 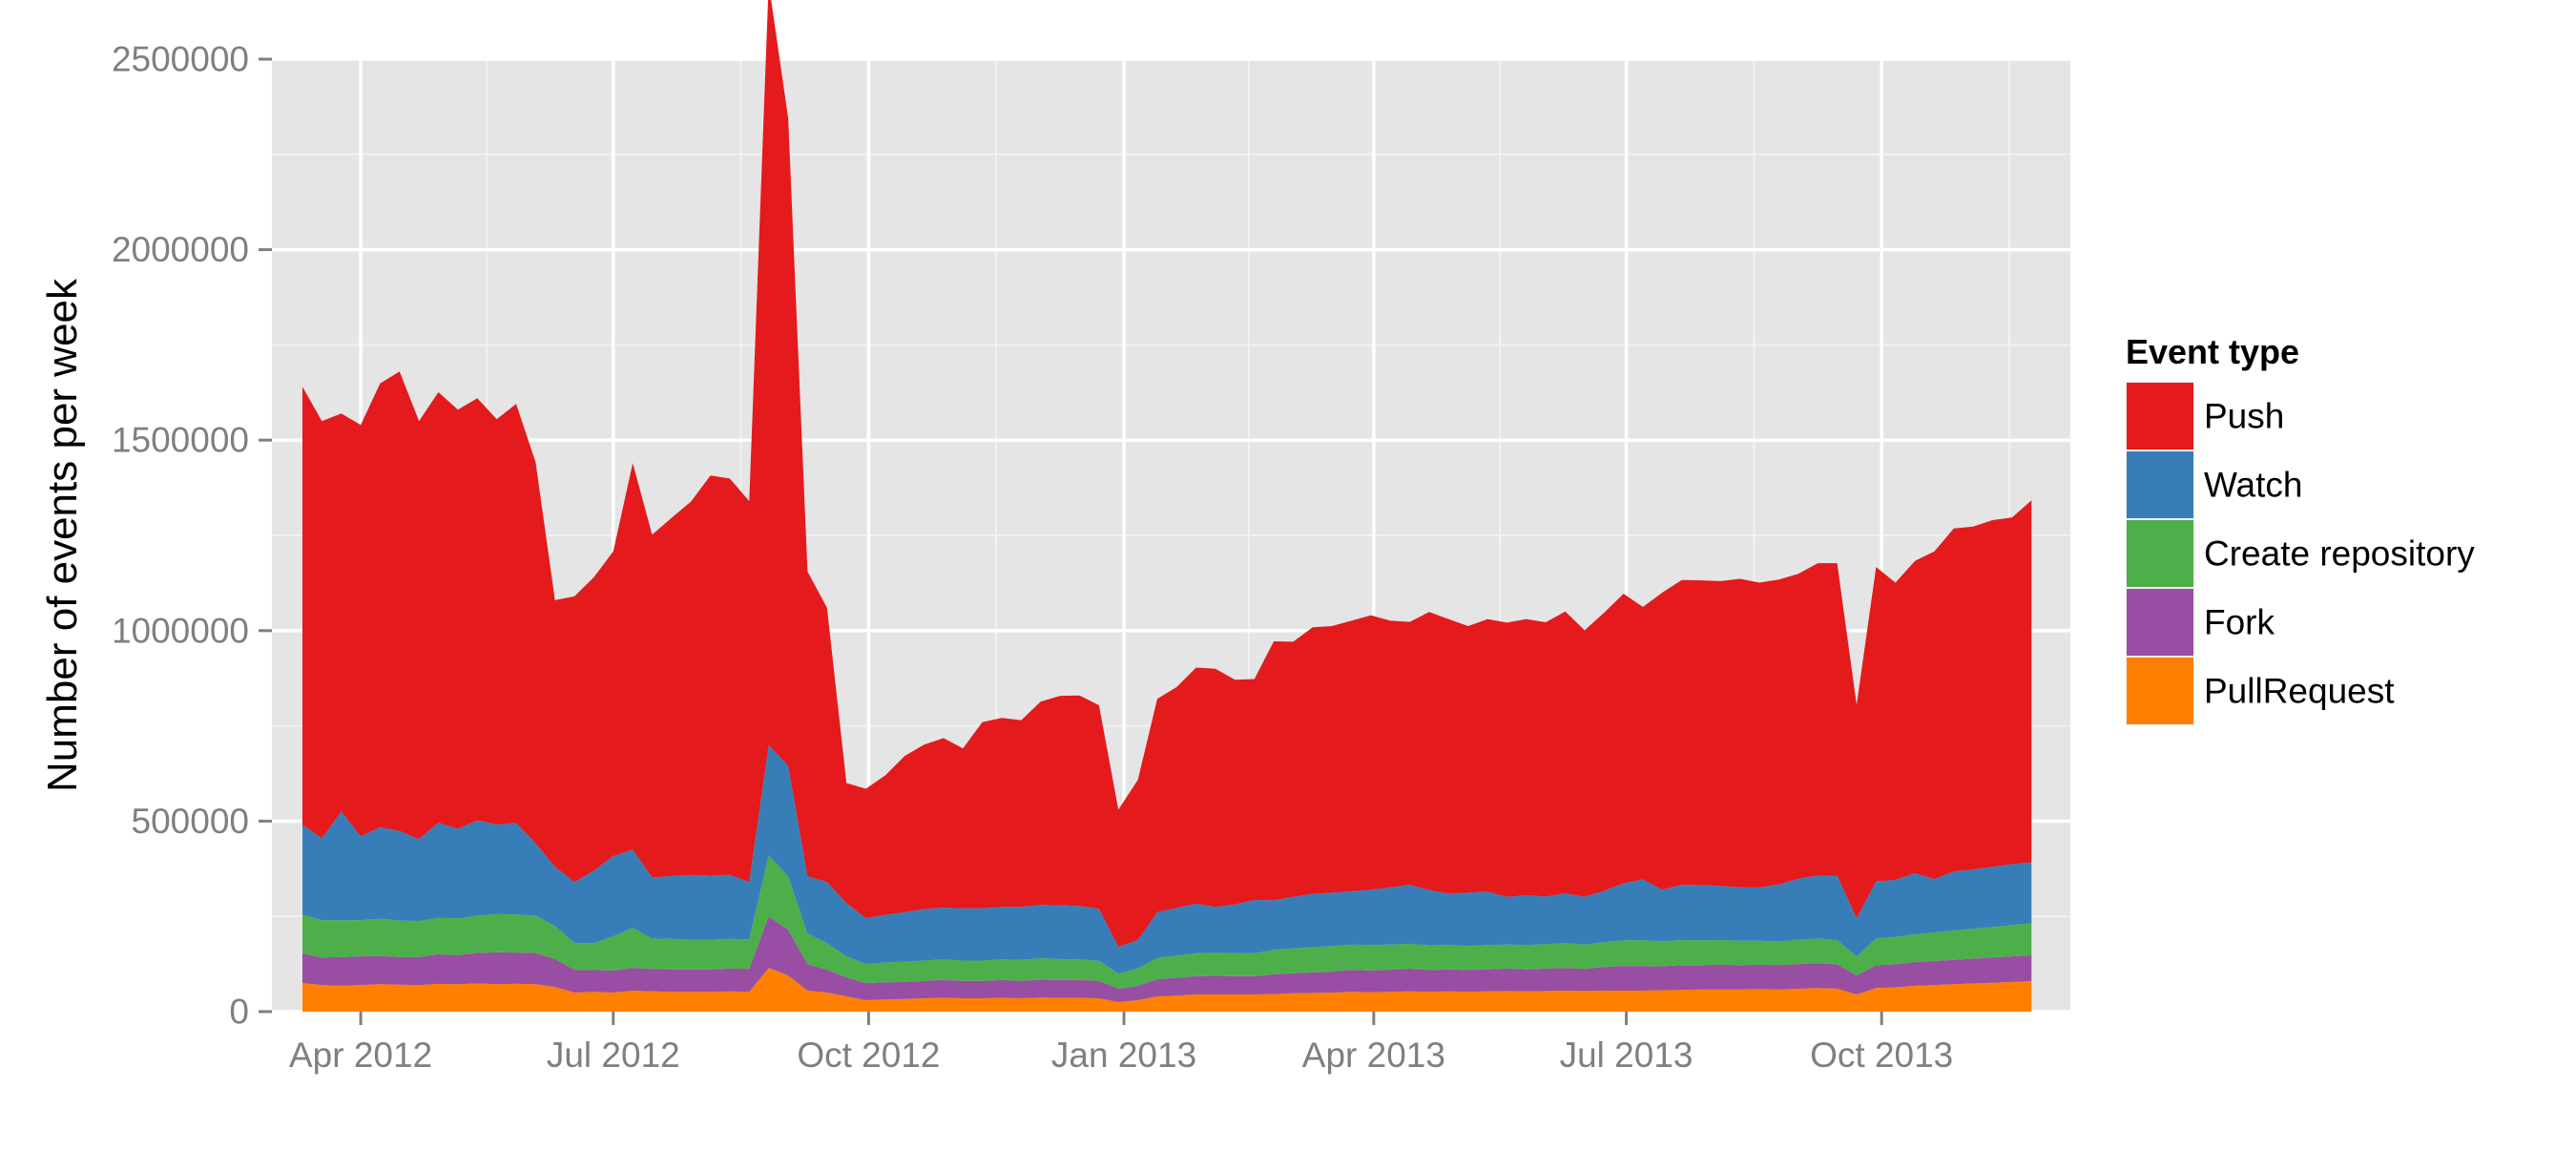 What do you see at coordinates (2299, 691) in the screenshot?
I see `legend-label-pullrequest: PullRequest` at bounding box center [2299, 691].